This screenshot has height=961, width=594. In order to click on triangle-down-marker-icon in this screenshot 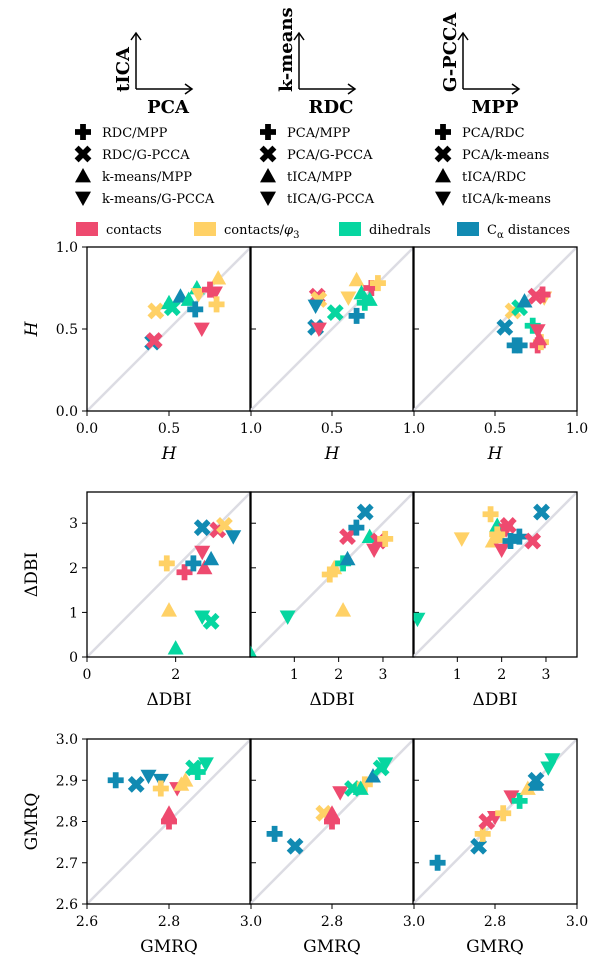, I will do `click(83, 198)`.